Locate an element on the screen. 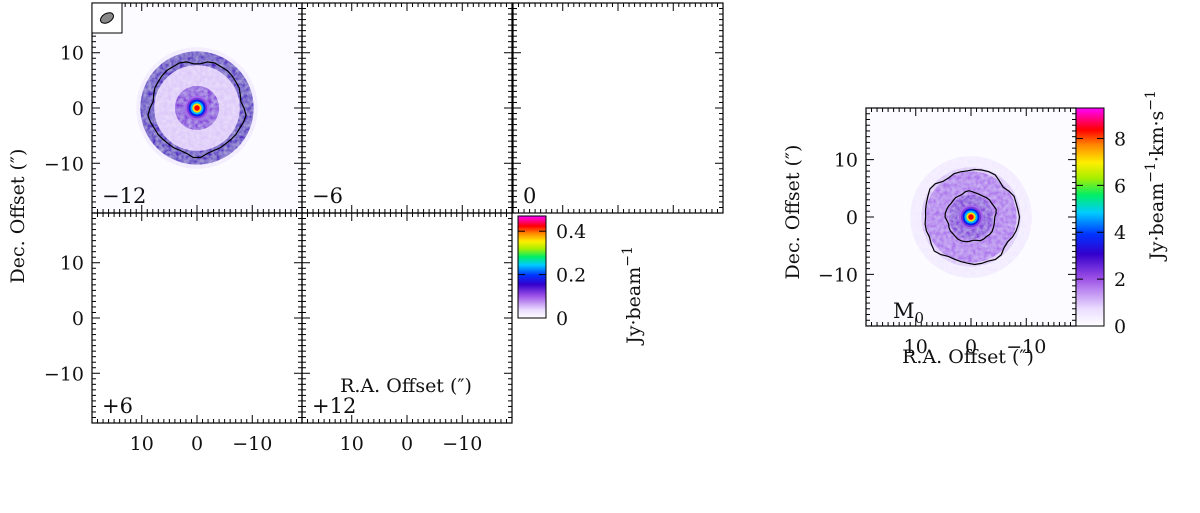 The width and height of the screenshot is (1200, 513). channel-panel: 0 is located at coordinates (618, 108).